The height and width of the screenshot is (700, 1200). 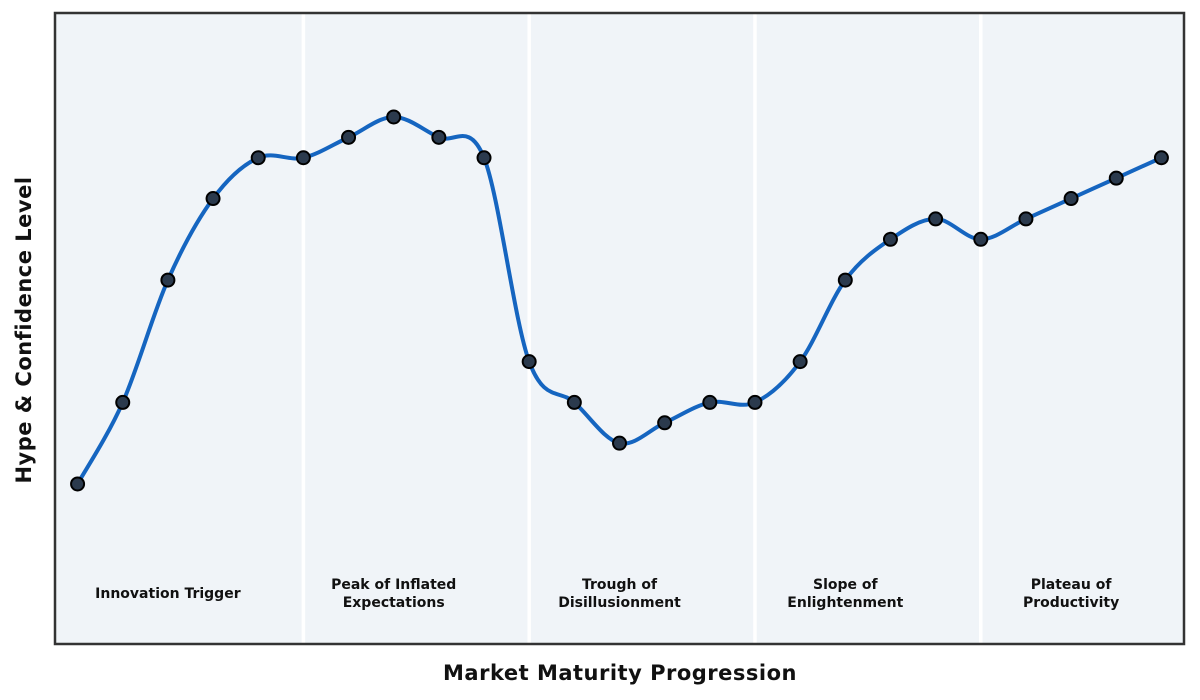 What do you see at coordinates (845, 594) in the screenshot?
I see `phase-label: Slope of Enlightenment` at bounding box center [845, 594].